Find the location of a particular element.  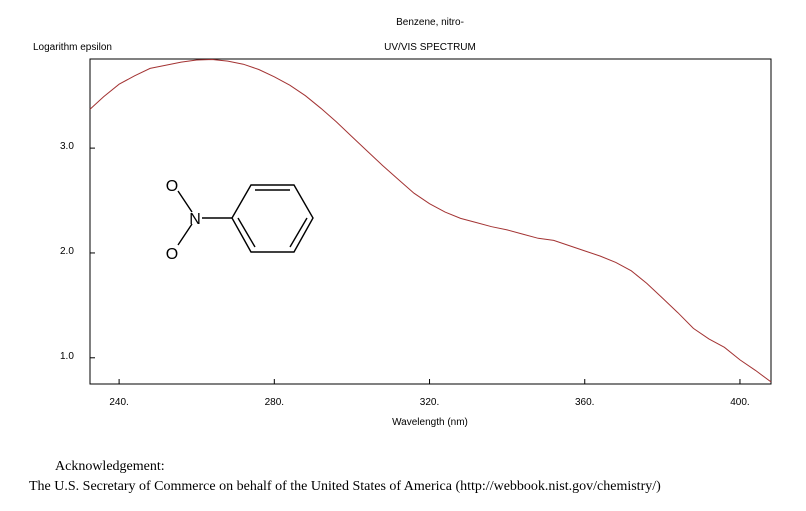

x-tick-label: 360. is located at coordinates (585, 402).